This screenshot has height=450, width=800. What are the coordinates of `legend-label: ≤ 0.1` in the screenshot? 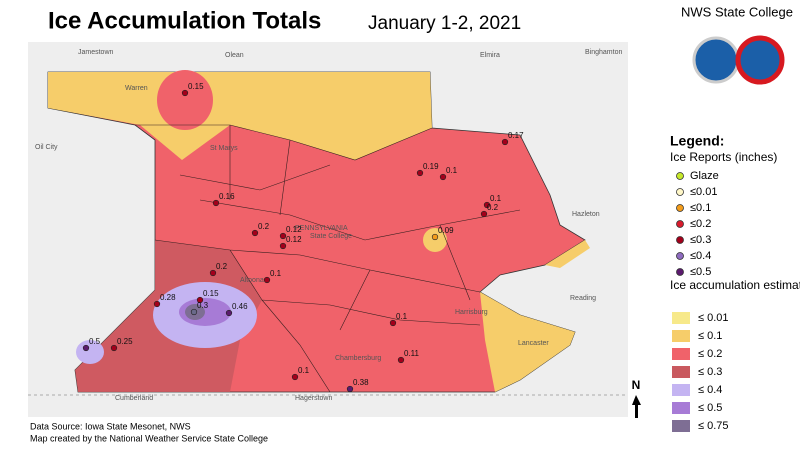 It's located at (710, 336).